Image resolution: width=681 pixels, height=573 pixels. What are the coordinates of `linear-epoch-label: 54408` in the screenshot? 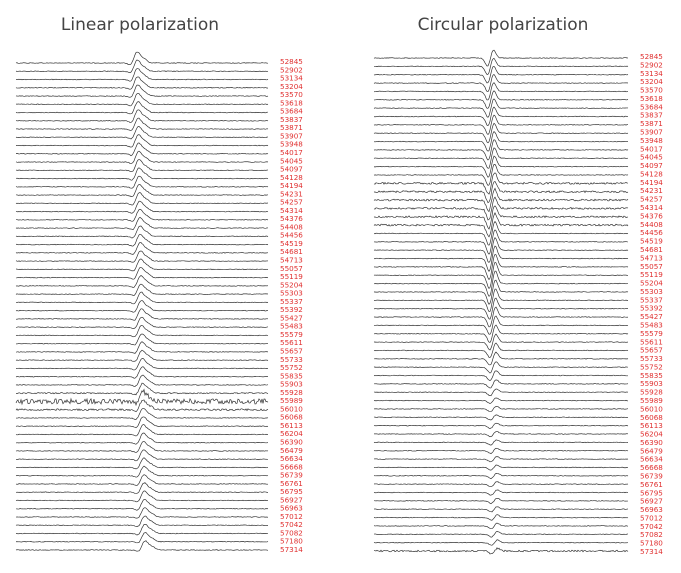 It's located at (291, 226).